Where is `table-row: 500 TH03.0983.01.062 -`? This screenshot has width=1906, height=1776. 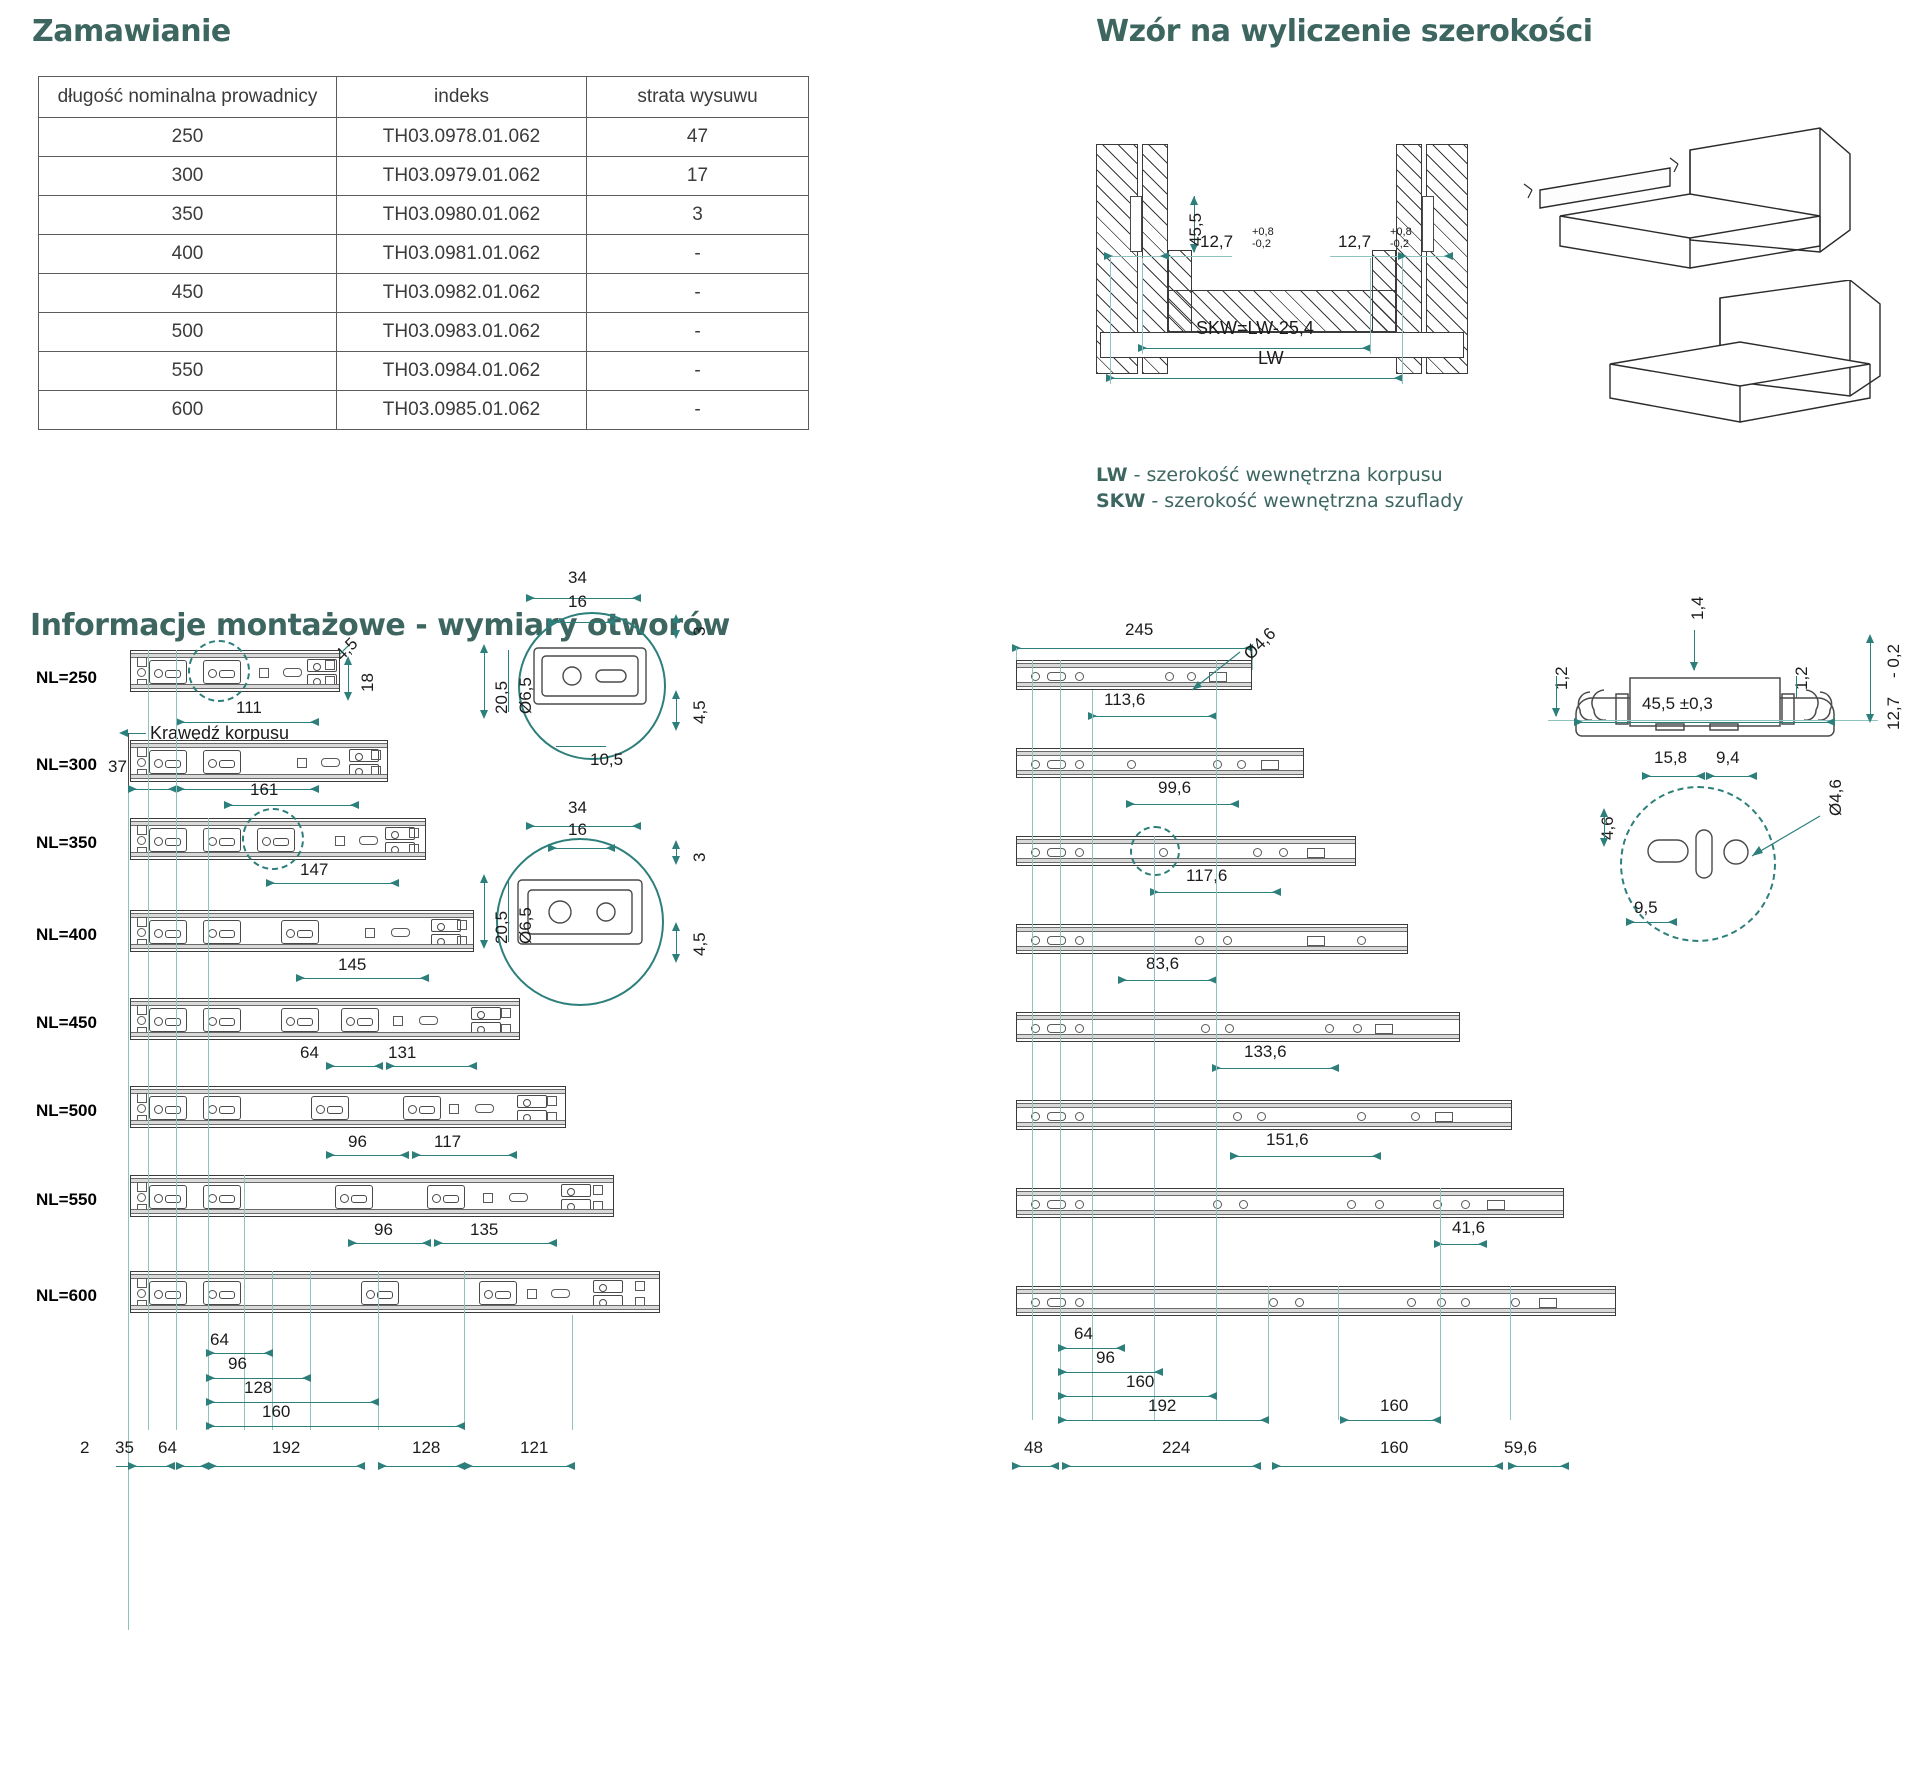
table-row: 500 TH03.0983.01.062 - is located at coordinates (423, 332).